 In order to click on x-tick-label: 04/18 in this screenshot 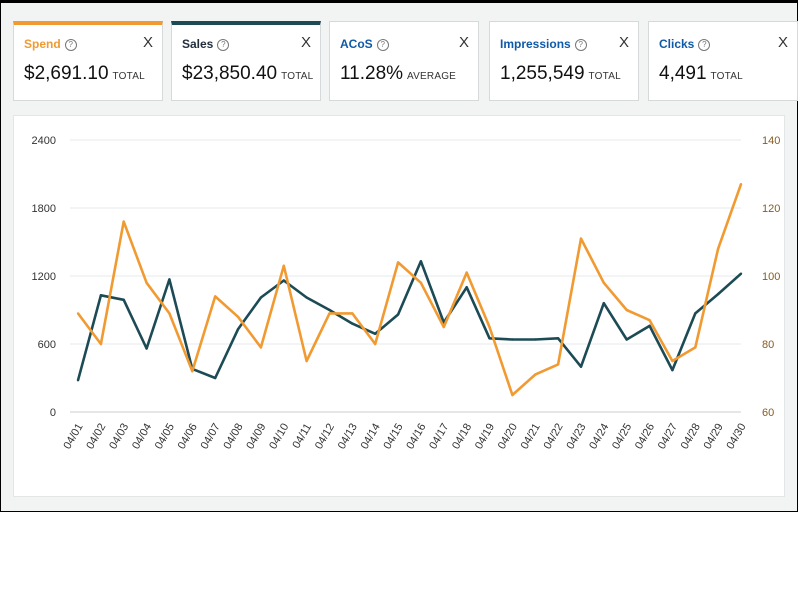, I will do `click(462, 437)`.